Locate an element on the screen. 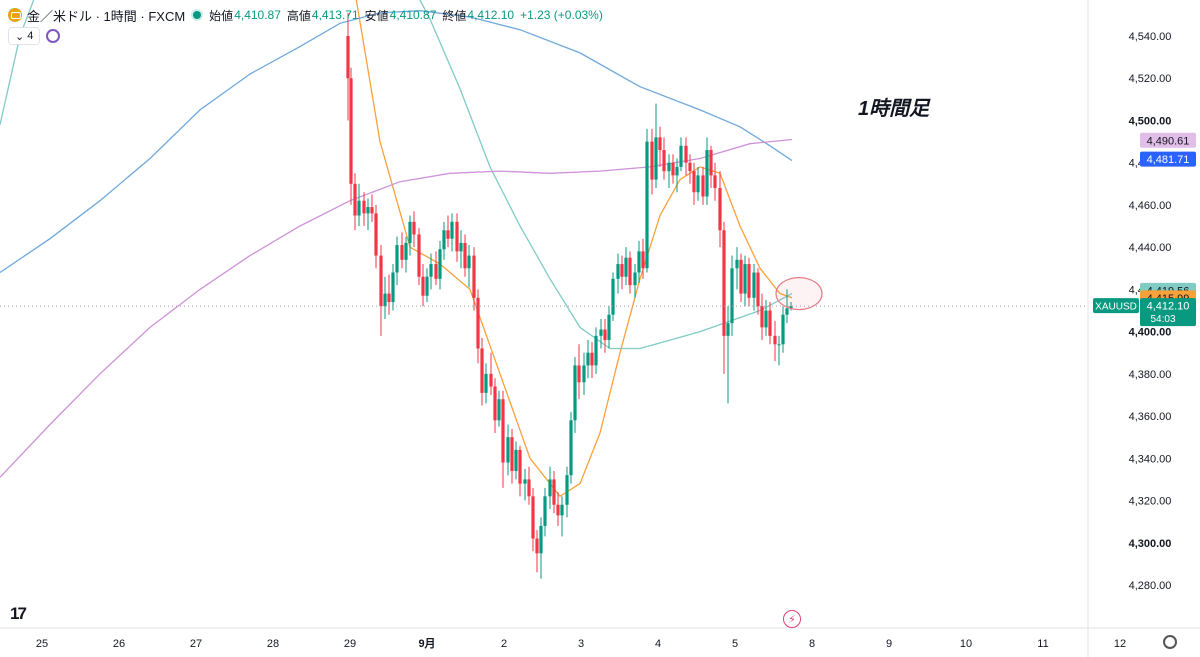  gear-icon is located at coordinates (1170, 642).